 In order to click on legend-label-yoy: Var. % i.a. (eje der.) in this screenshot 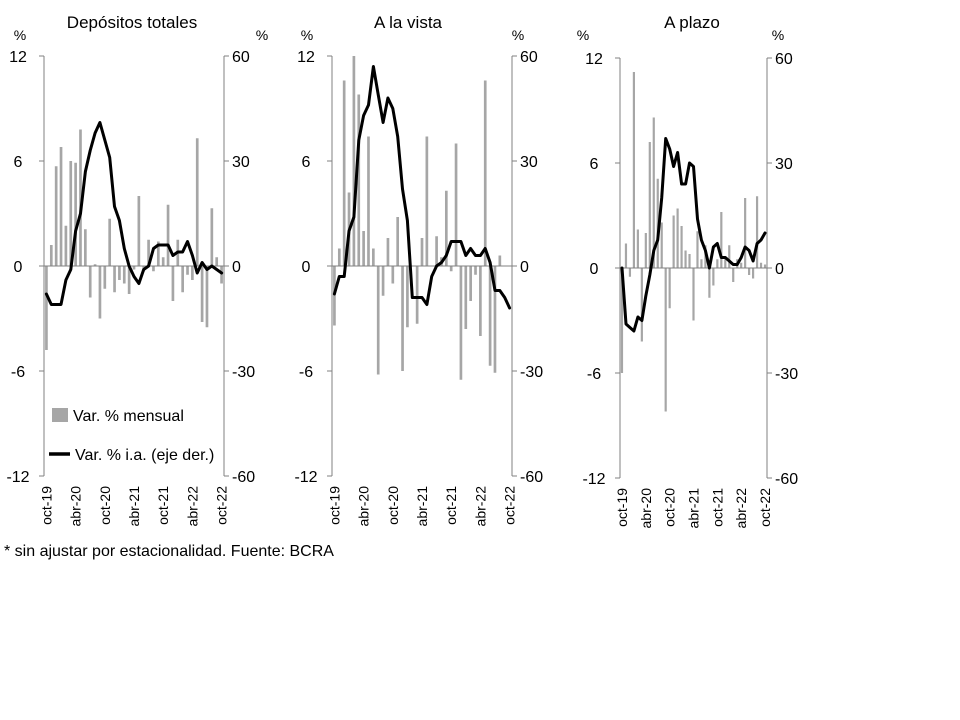, I will do `click(144, 455)`.